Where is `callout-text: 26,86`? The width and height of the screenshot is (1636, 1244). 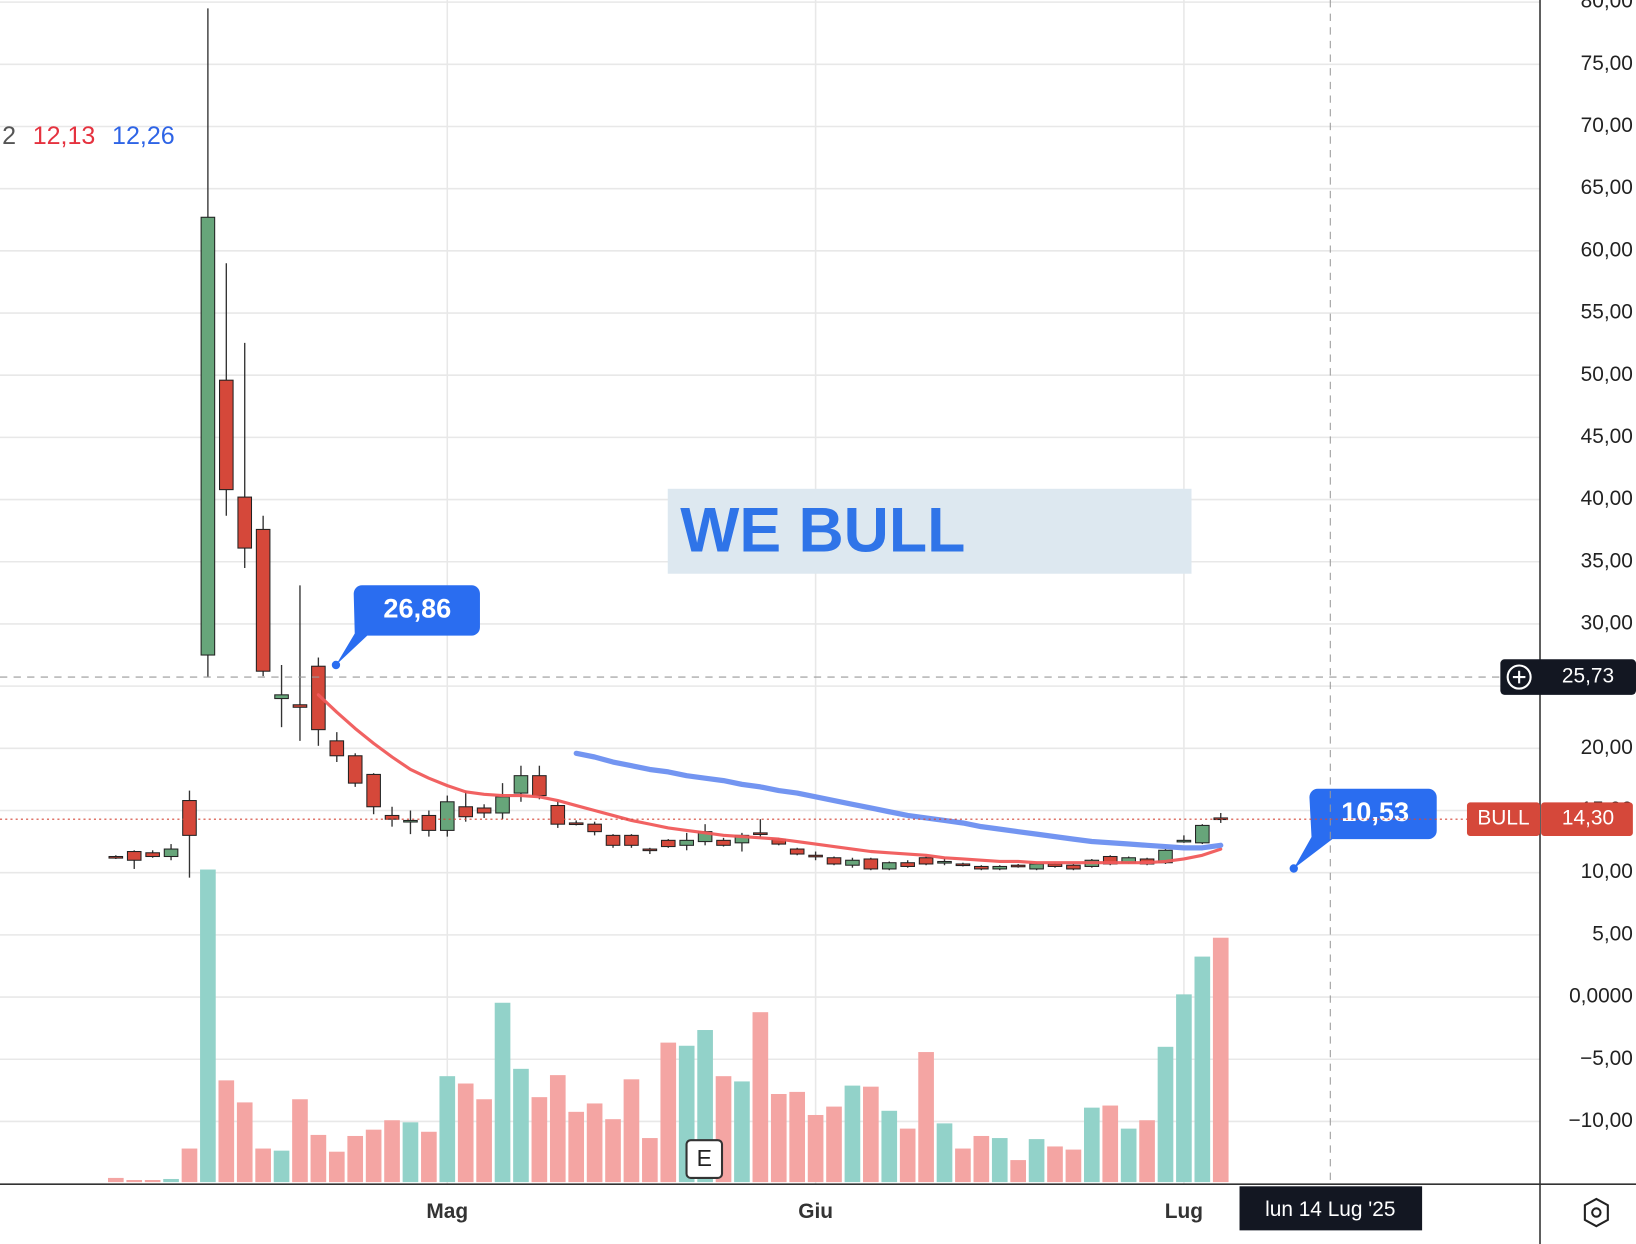
callout-text: 26,86 is located at coordinates (417, 608).